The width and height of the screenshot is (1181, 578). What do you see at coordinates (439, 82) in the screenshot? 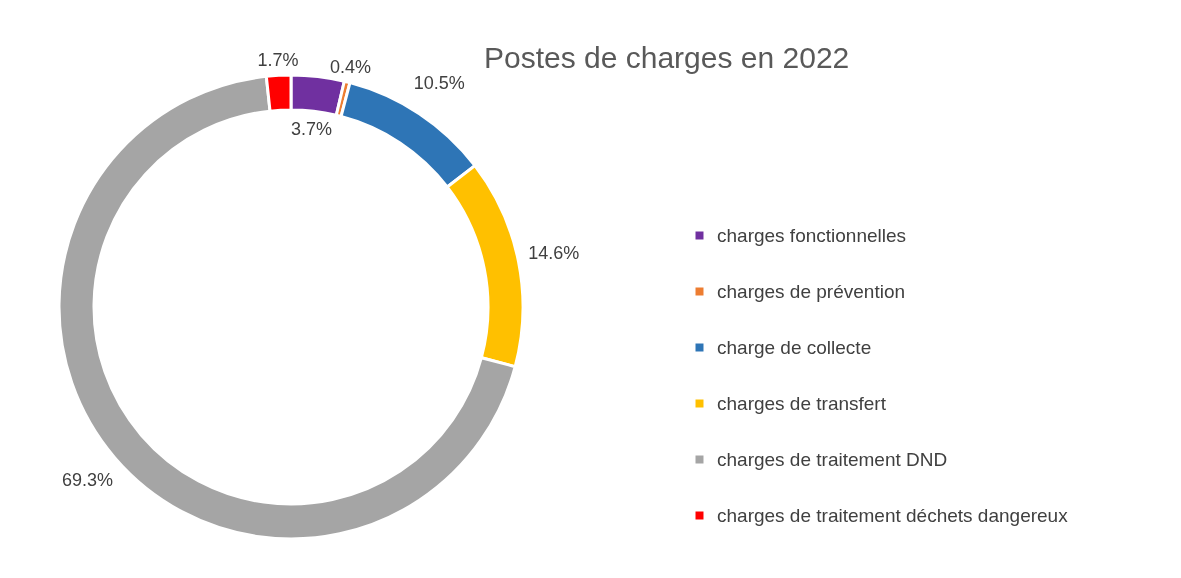
I see `data-label: 10.5%` at bounding box center [439, 82].